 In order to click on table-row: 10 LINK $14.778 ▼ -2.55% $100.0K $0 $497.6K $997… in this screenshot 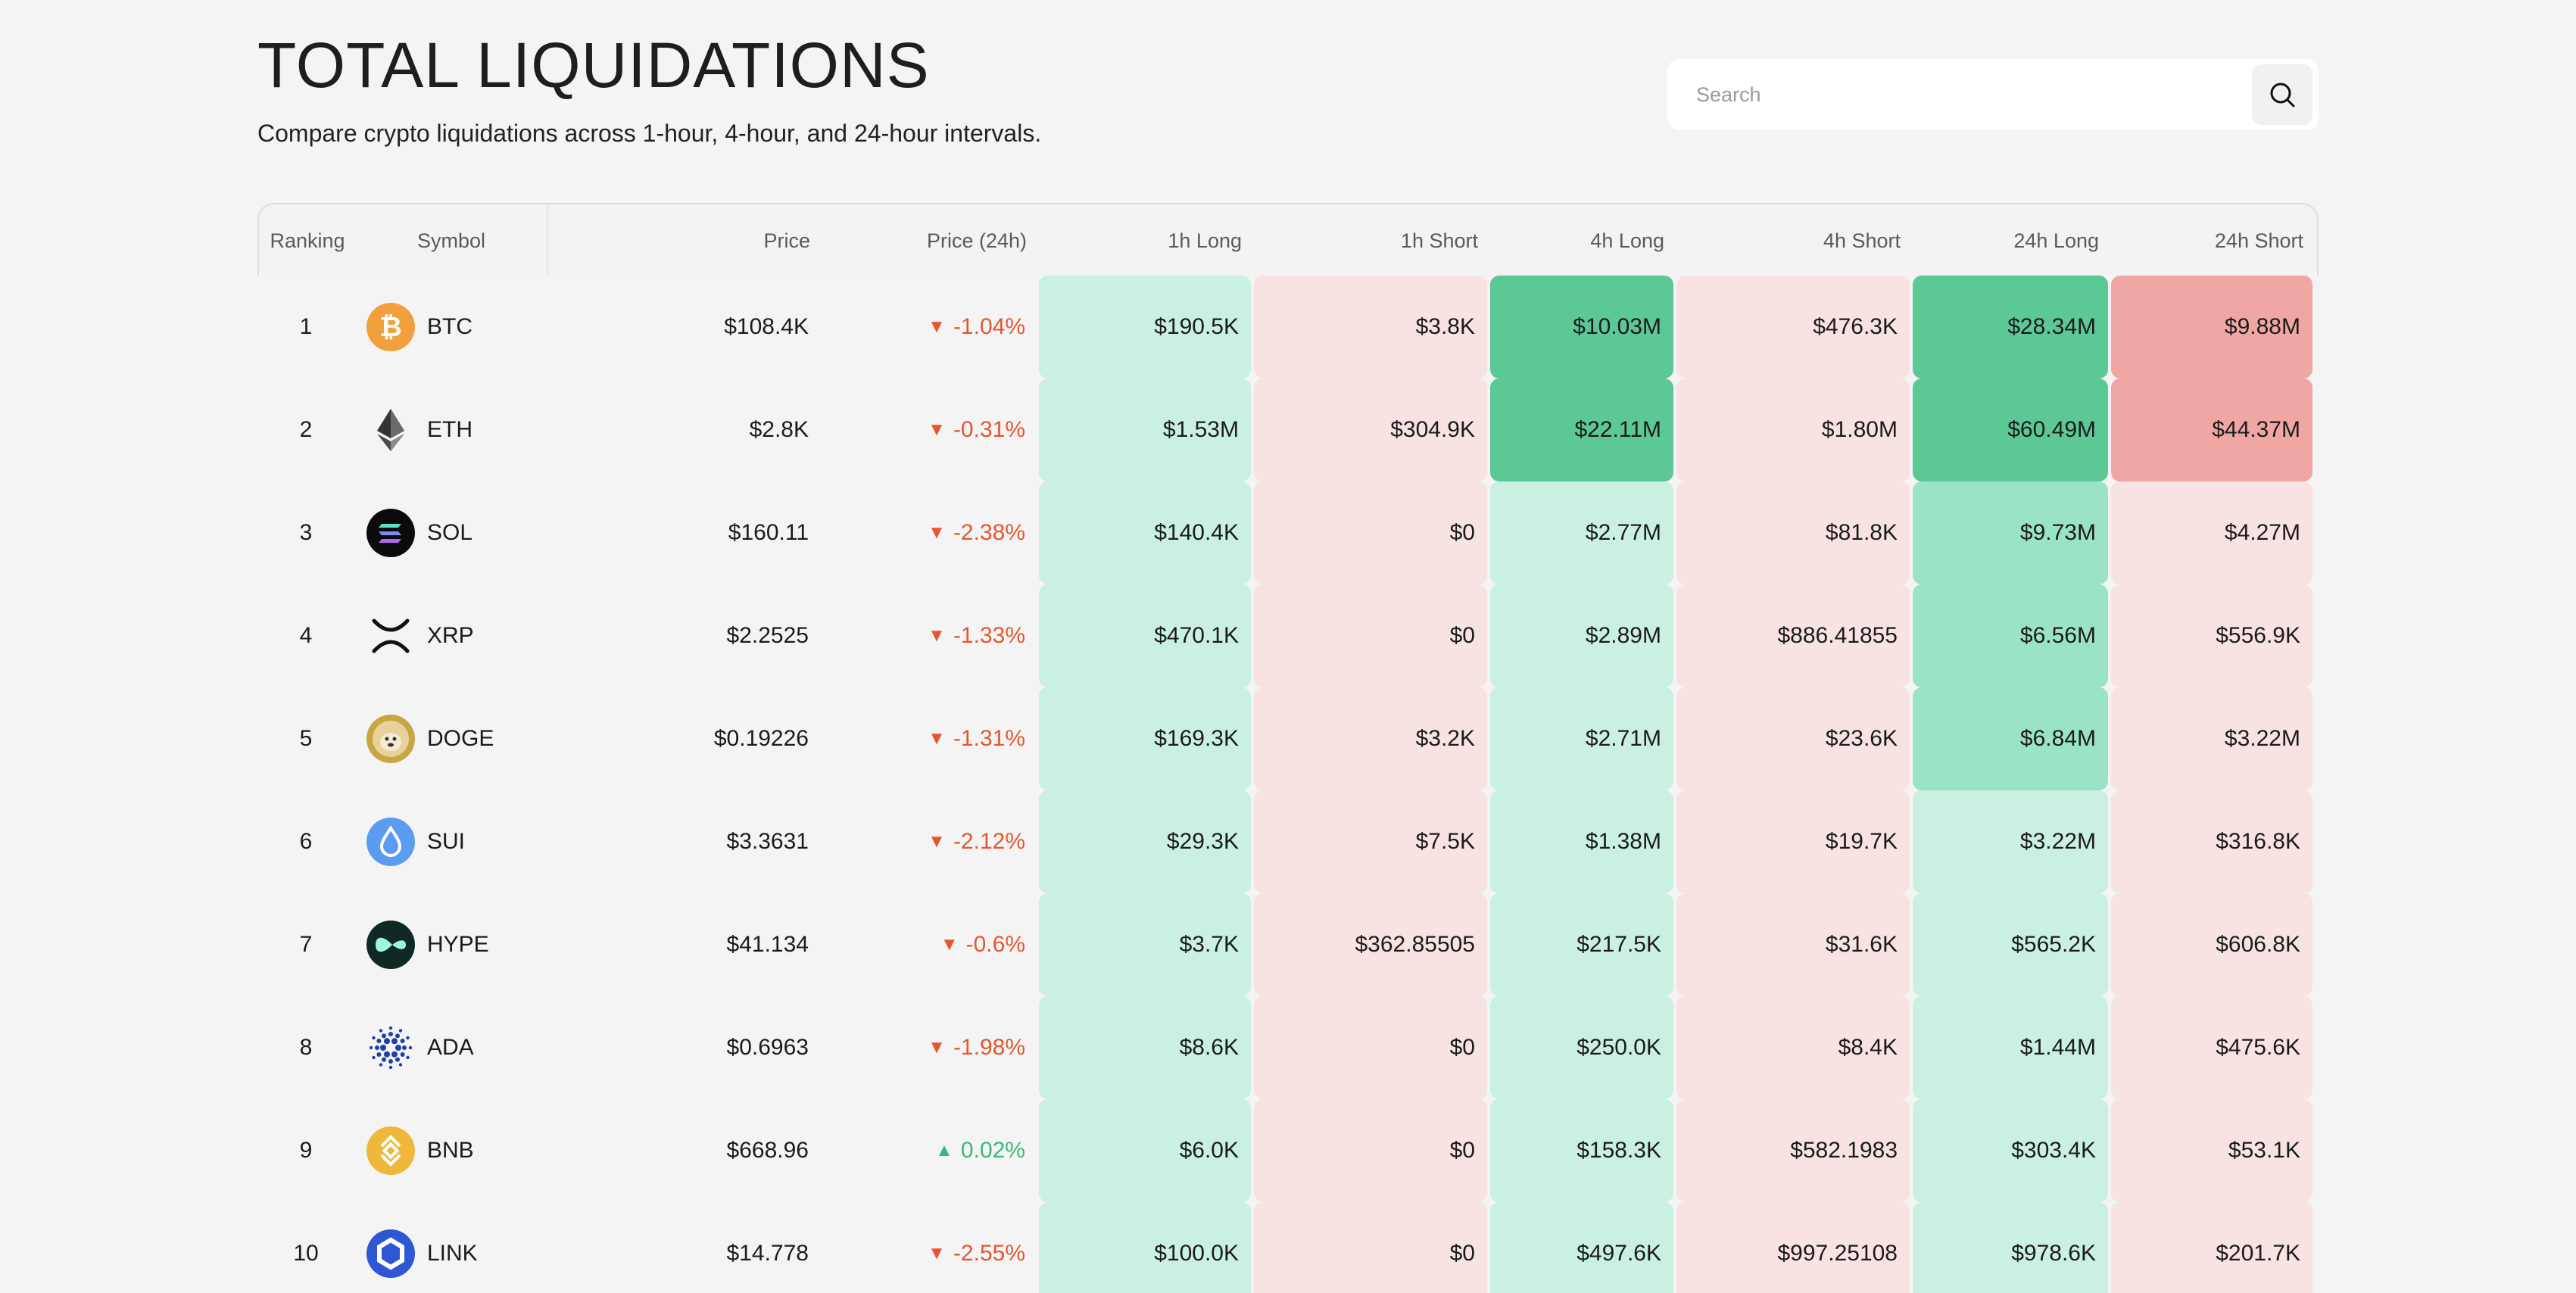, I will do `click(1288, 1248)`.